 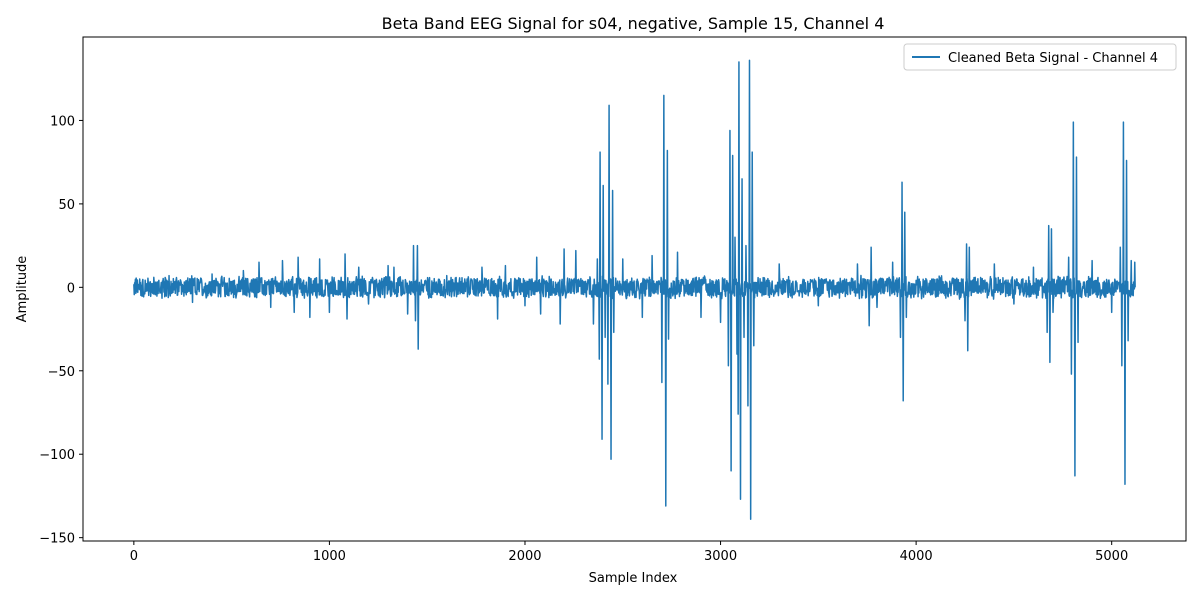 What do you see at coordinates (524, 556) in the screenshot?
I see `x-tick-label: 2000` at bounding box center [524, 556].